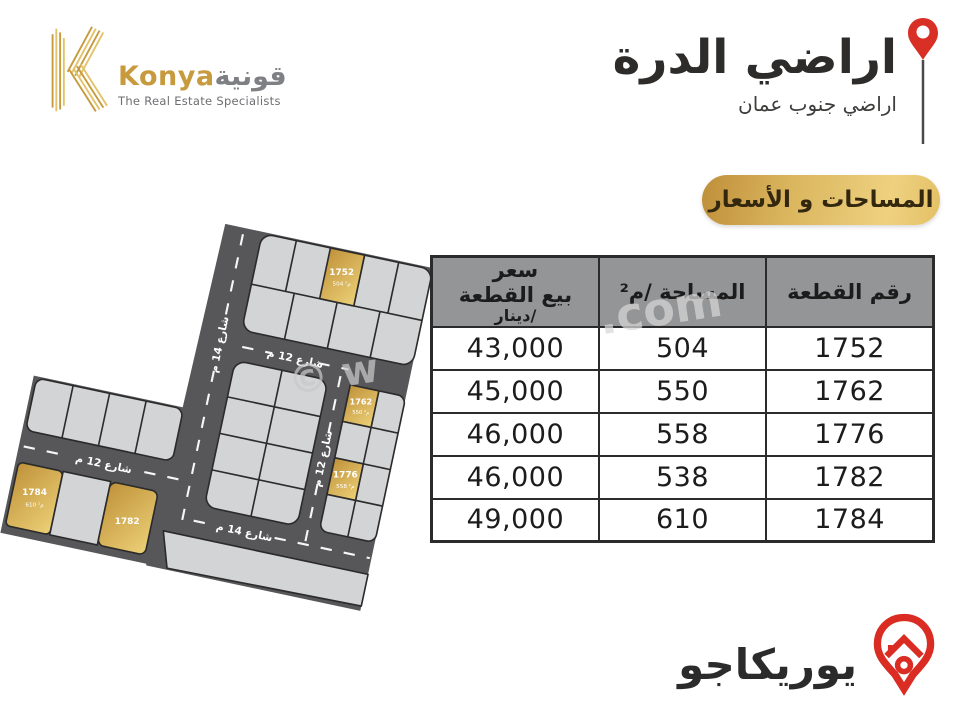 The image size is (965, 720). I want to click on table-row: 1782 538 46,000, so click(682, 477).